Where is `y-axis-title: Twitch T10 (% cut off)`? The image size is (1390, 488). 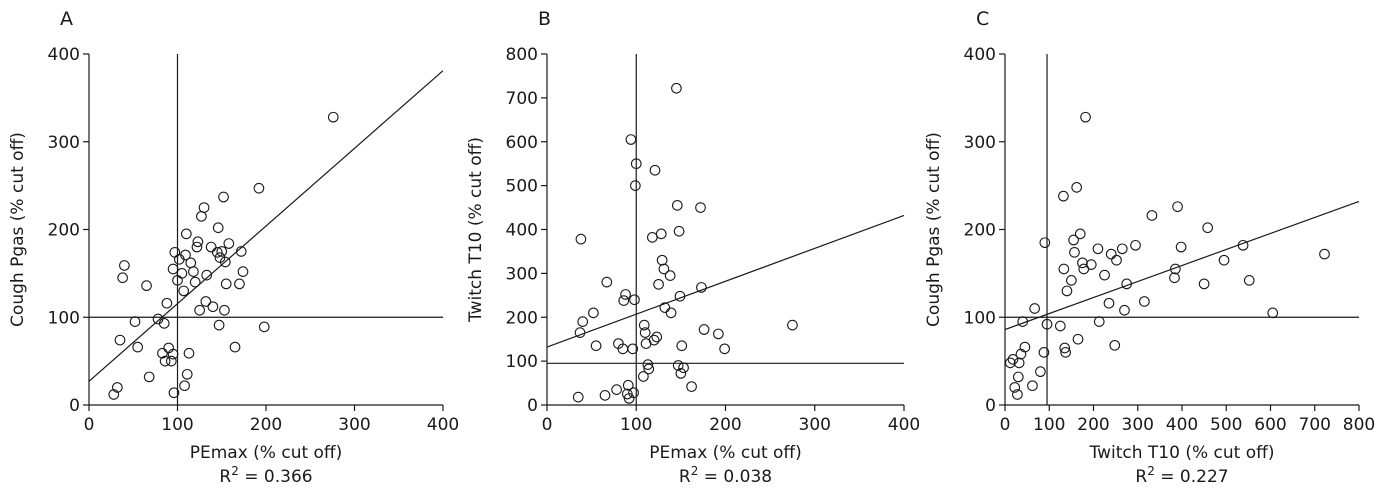 y-axis-title: Twitch T10 (% cut off) is located at coordinates (476, 230).